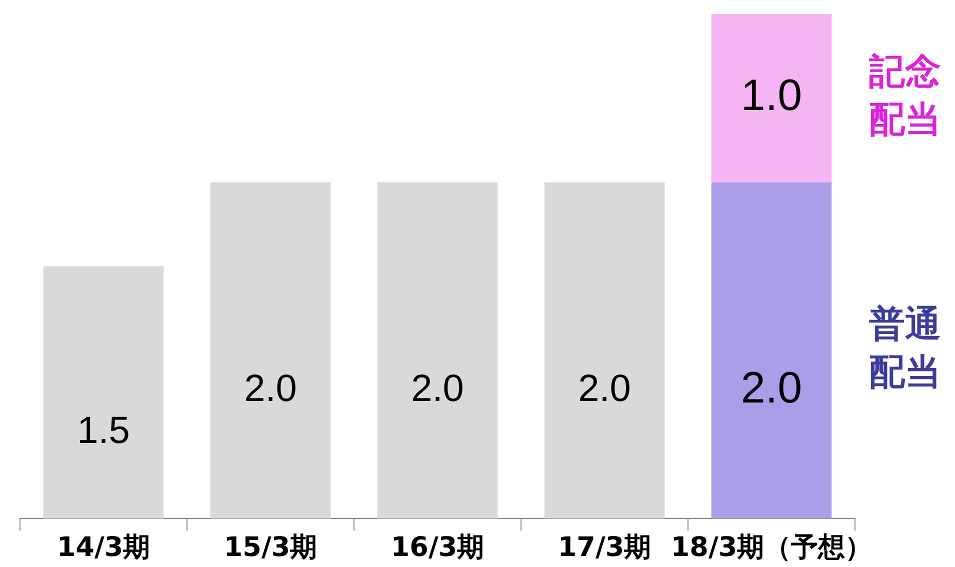 This screenshot has height=567, width=955. What do you see at coordinates (271, 547) in the screenshot?
I see `x-tick-label: 15/3期` at bounding box center [271, 547].